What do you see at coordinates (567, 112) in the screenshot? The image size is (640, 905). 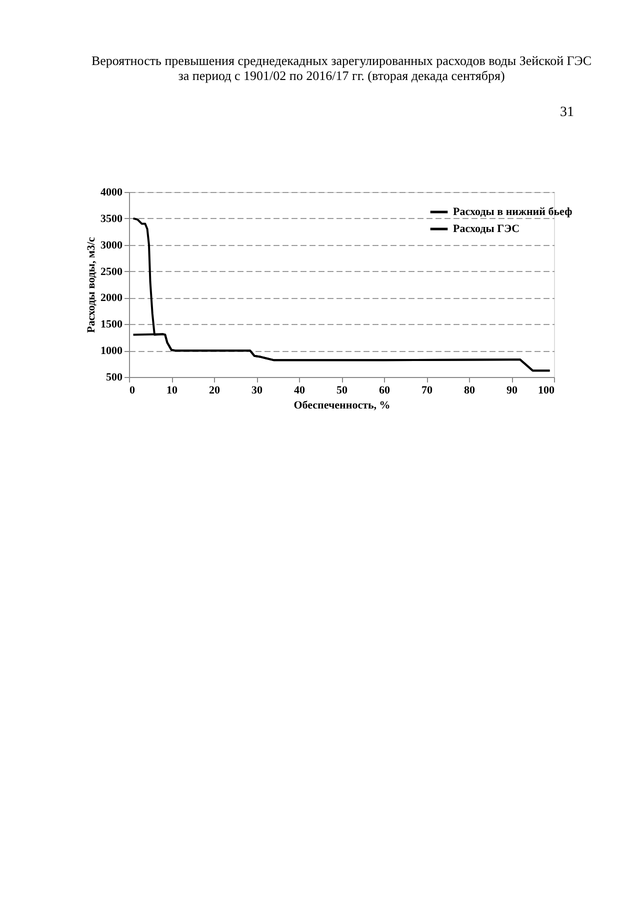 I see `text: 31` at bounding box center [567, 112].